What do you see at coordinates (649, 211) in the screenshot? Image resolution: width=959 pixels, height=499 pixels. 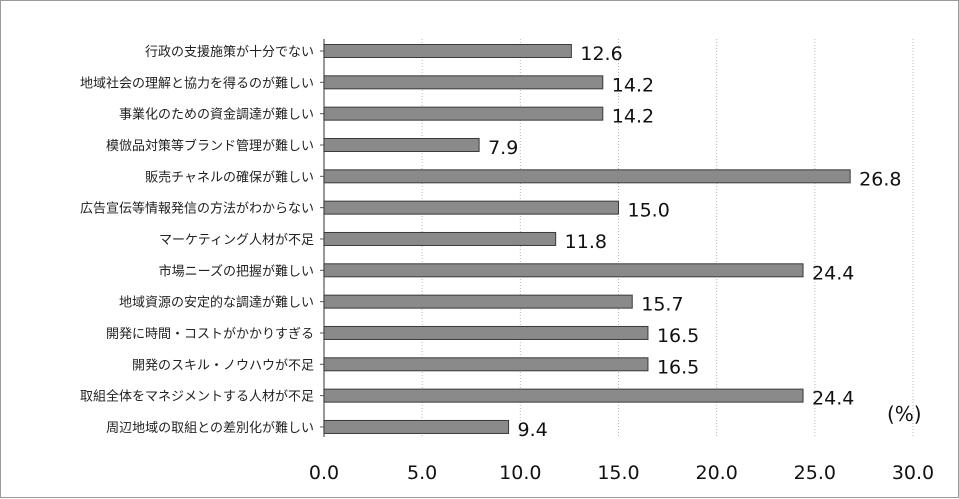 I see `value-label: 15.0` at bounding box center [649, 211].